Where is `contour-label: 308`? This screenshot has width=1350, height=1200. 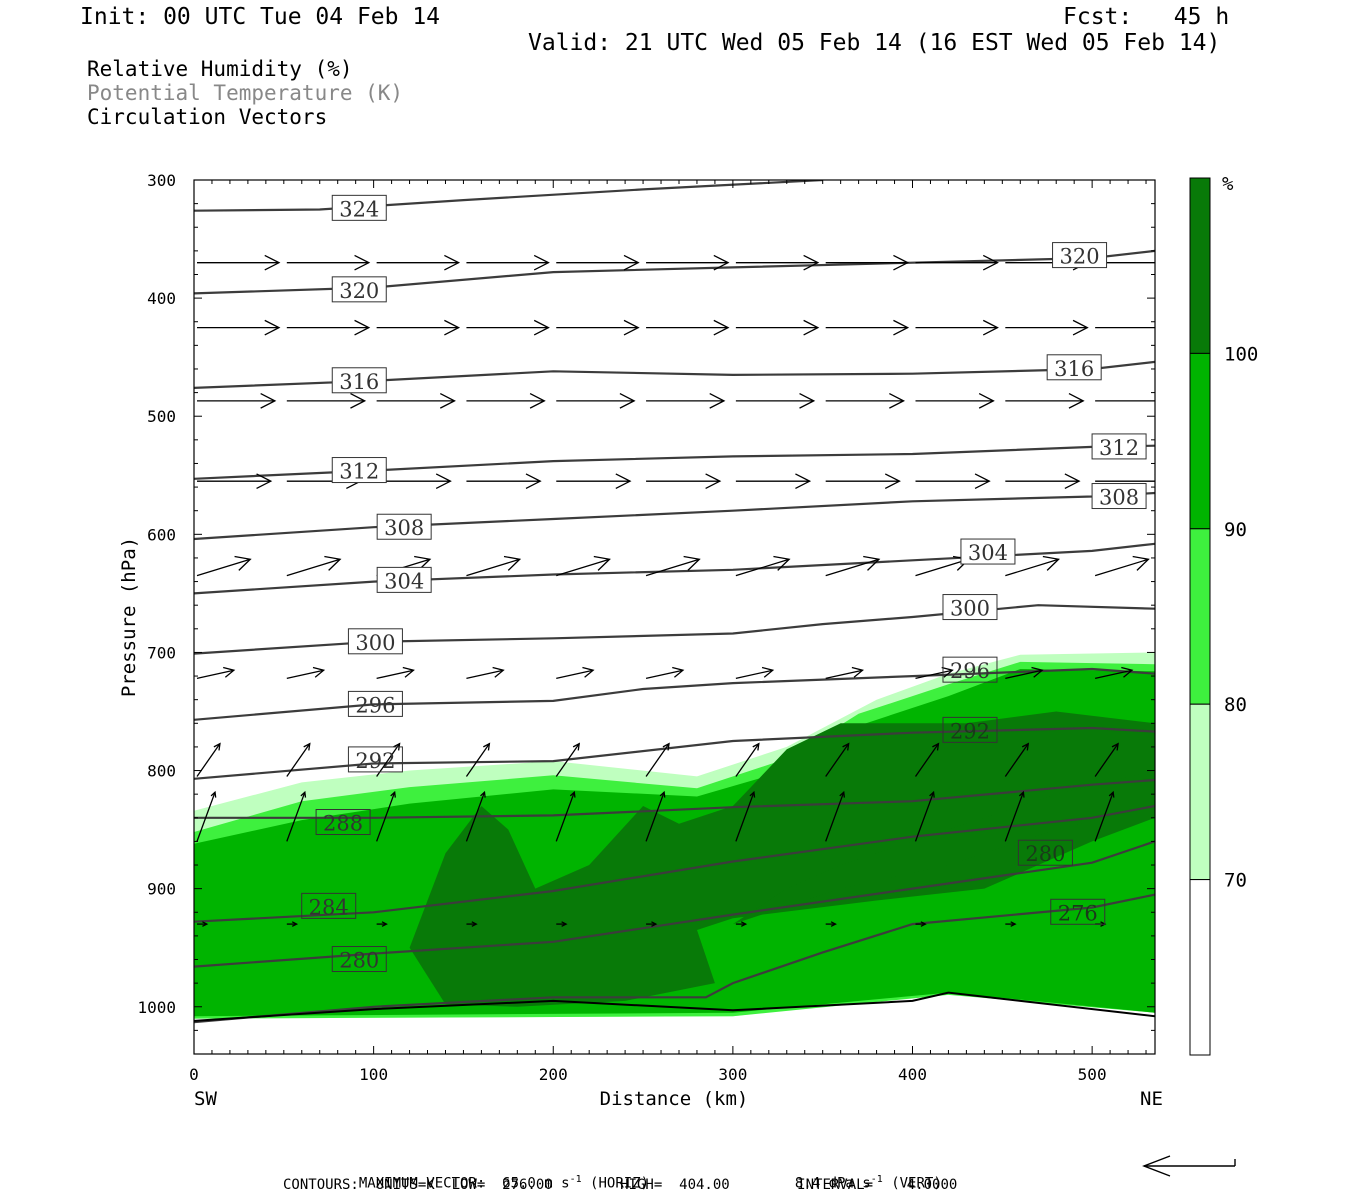
contour-label: 308 is located at coordinates (1119, 498).